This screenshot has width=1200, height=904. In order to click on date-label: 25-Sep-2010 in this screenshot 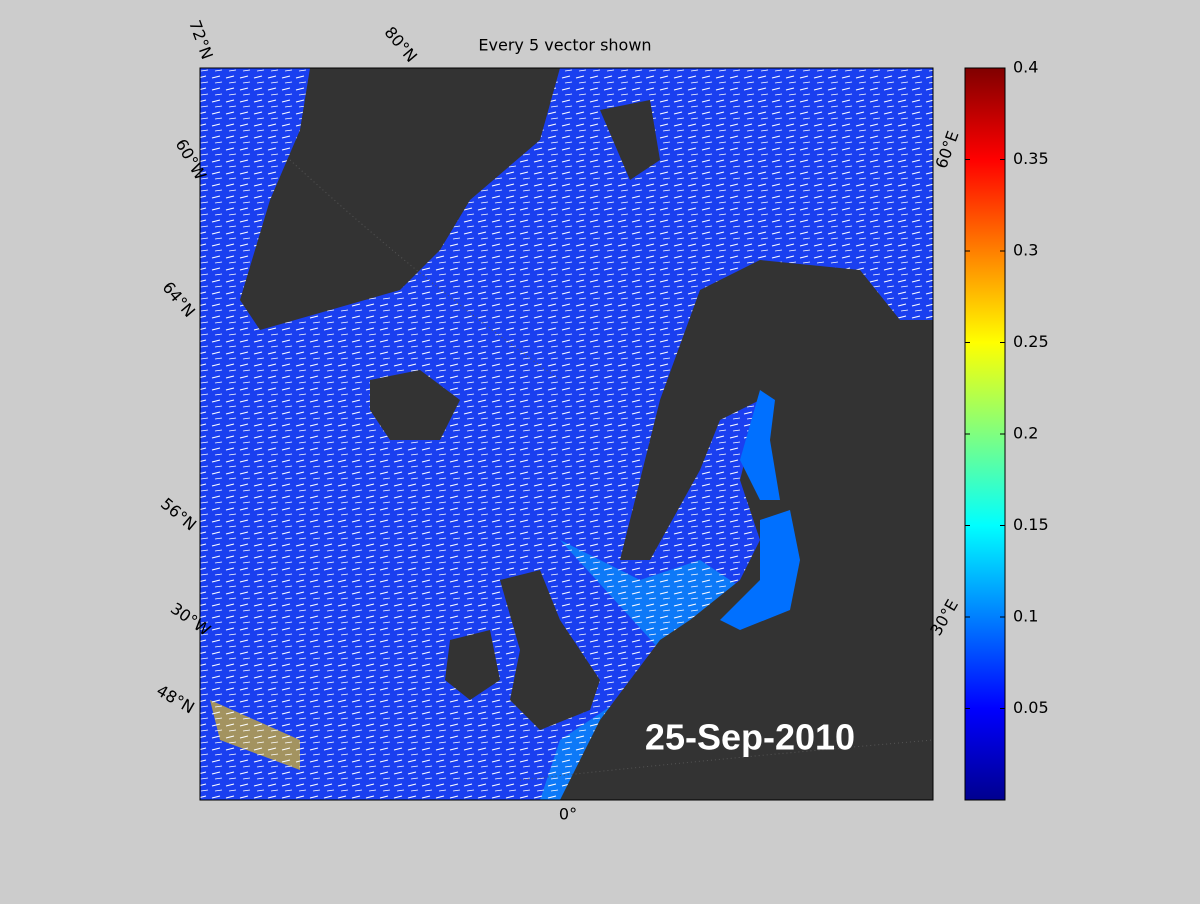, I will do `click(750, 737)`.